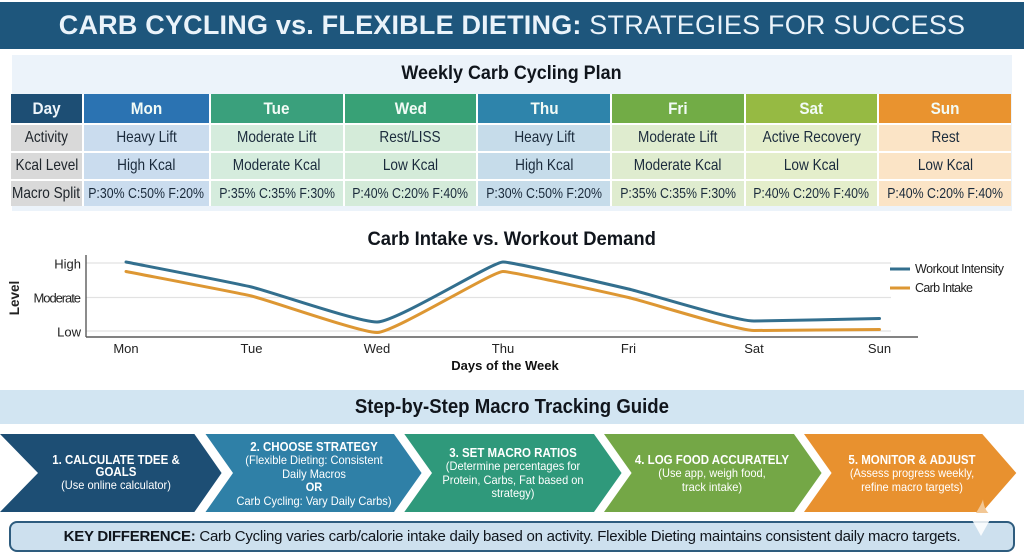 The height and width of the screenshot is (559, 1024). Describe the element at coordinates (879, 348) in the screenshot. I see `svg-text: Sun` at that location.